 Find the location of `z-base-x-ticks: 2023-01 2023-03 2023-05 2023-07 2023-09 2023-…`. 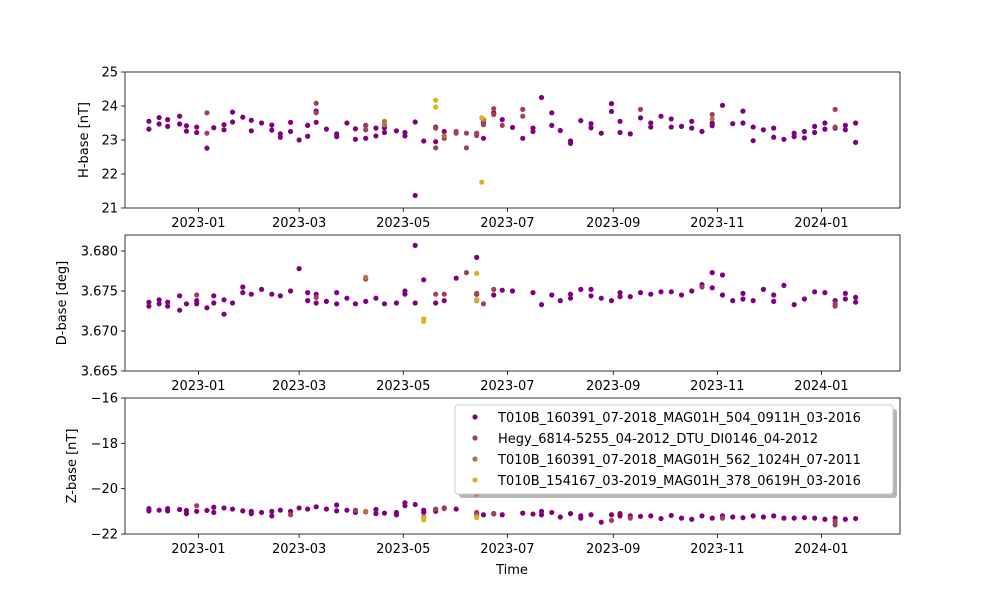

z-base-x-ticks: 2023-01 2023-03 2023-05 2023-07 2023-09 2023-… is located at coordinates (510, 545).